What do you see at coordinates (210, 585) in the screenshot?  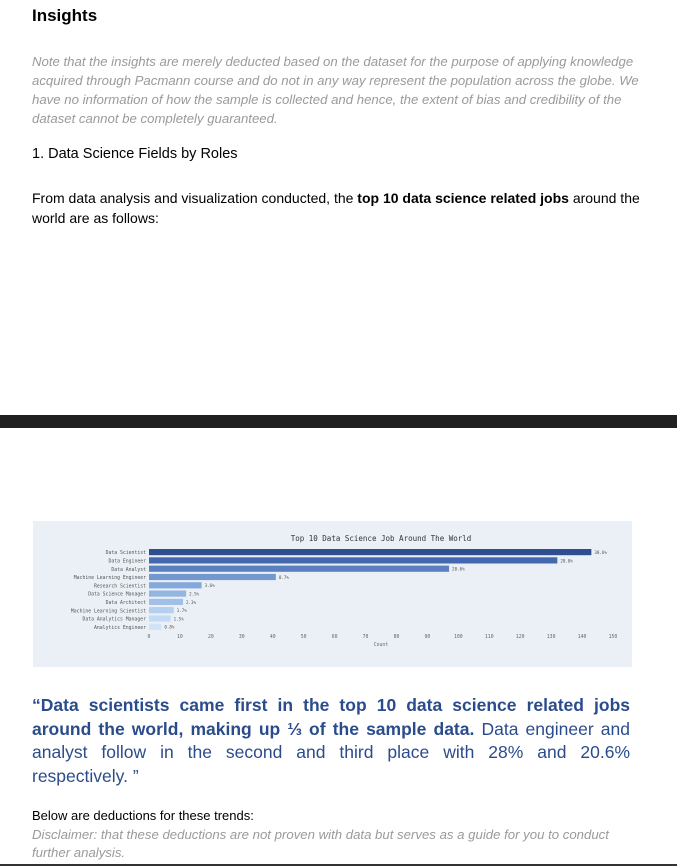 I see `data-label: 3.6%` at bounding box center [210, 585].